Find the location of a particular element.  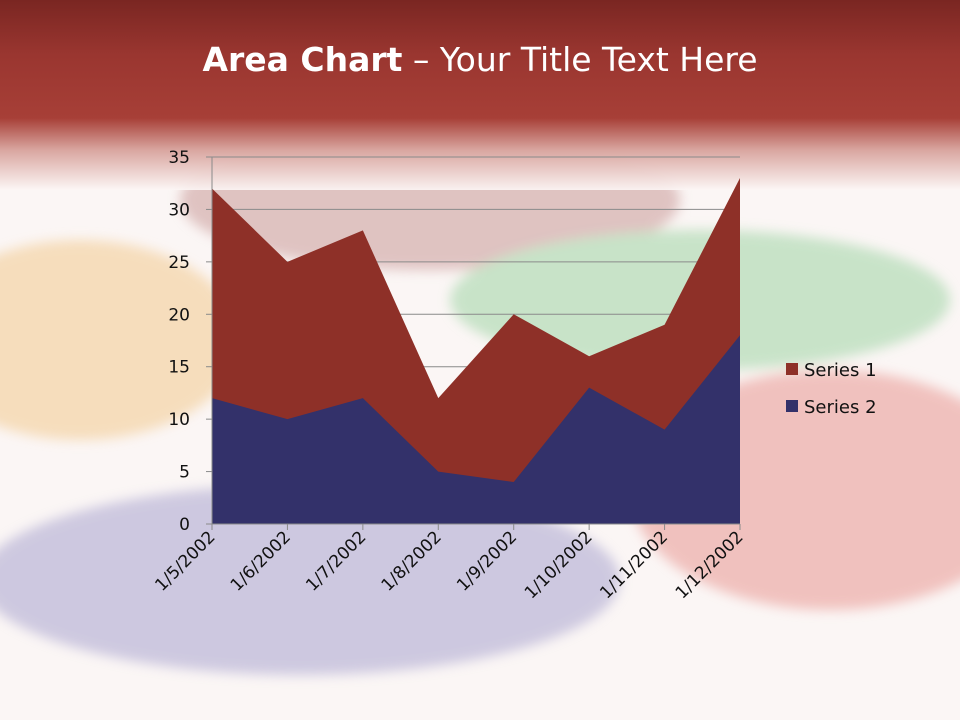

x-tick-label: 1/5/2002 is located at coordinates (185, 561).